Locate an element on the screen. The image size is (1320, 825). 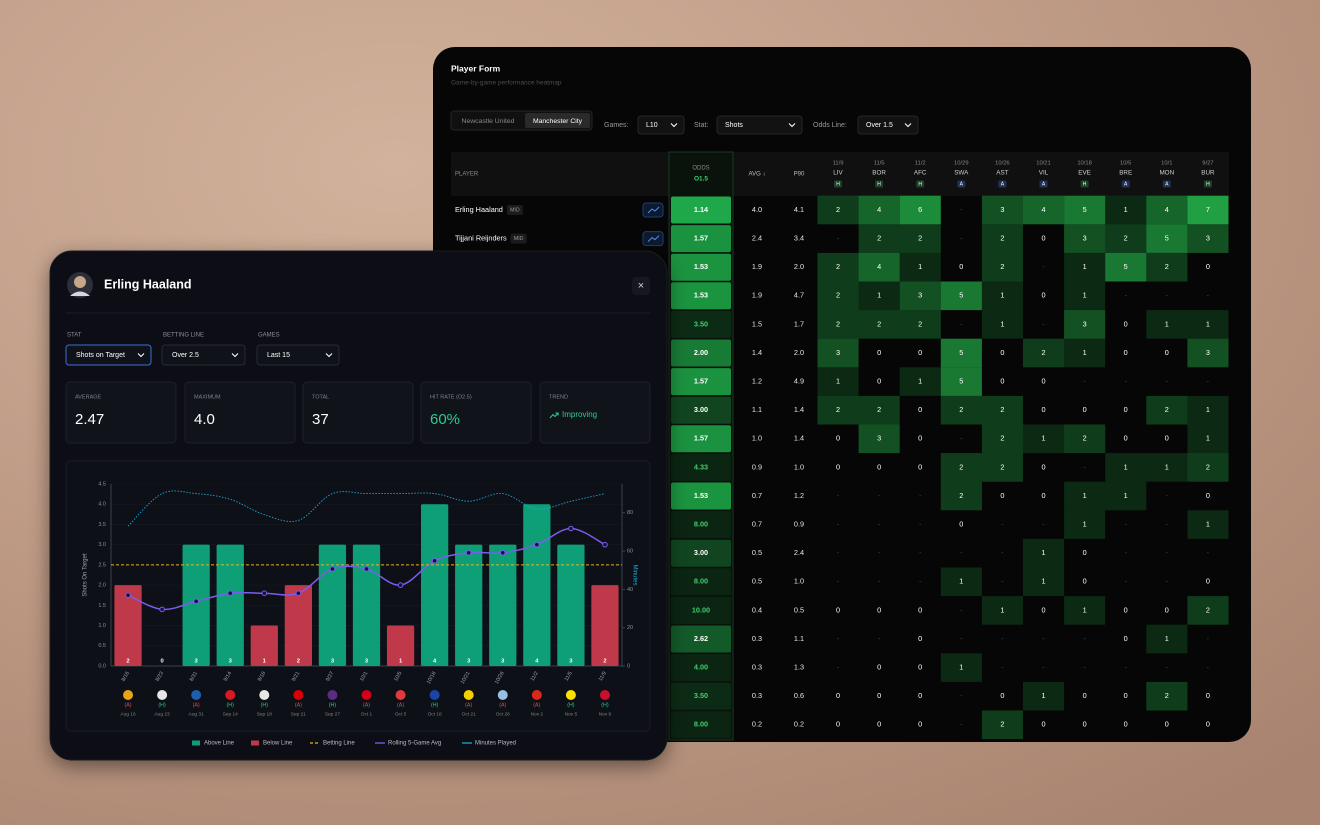
p90-value: 1.4 is located at coordinates (799, 409).